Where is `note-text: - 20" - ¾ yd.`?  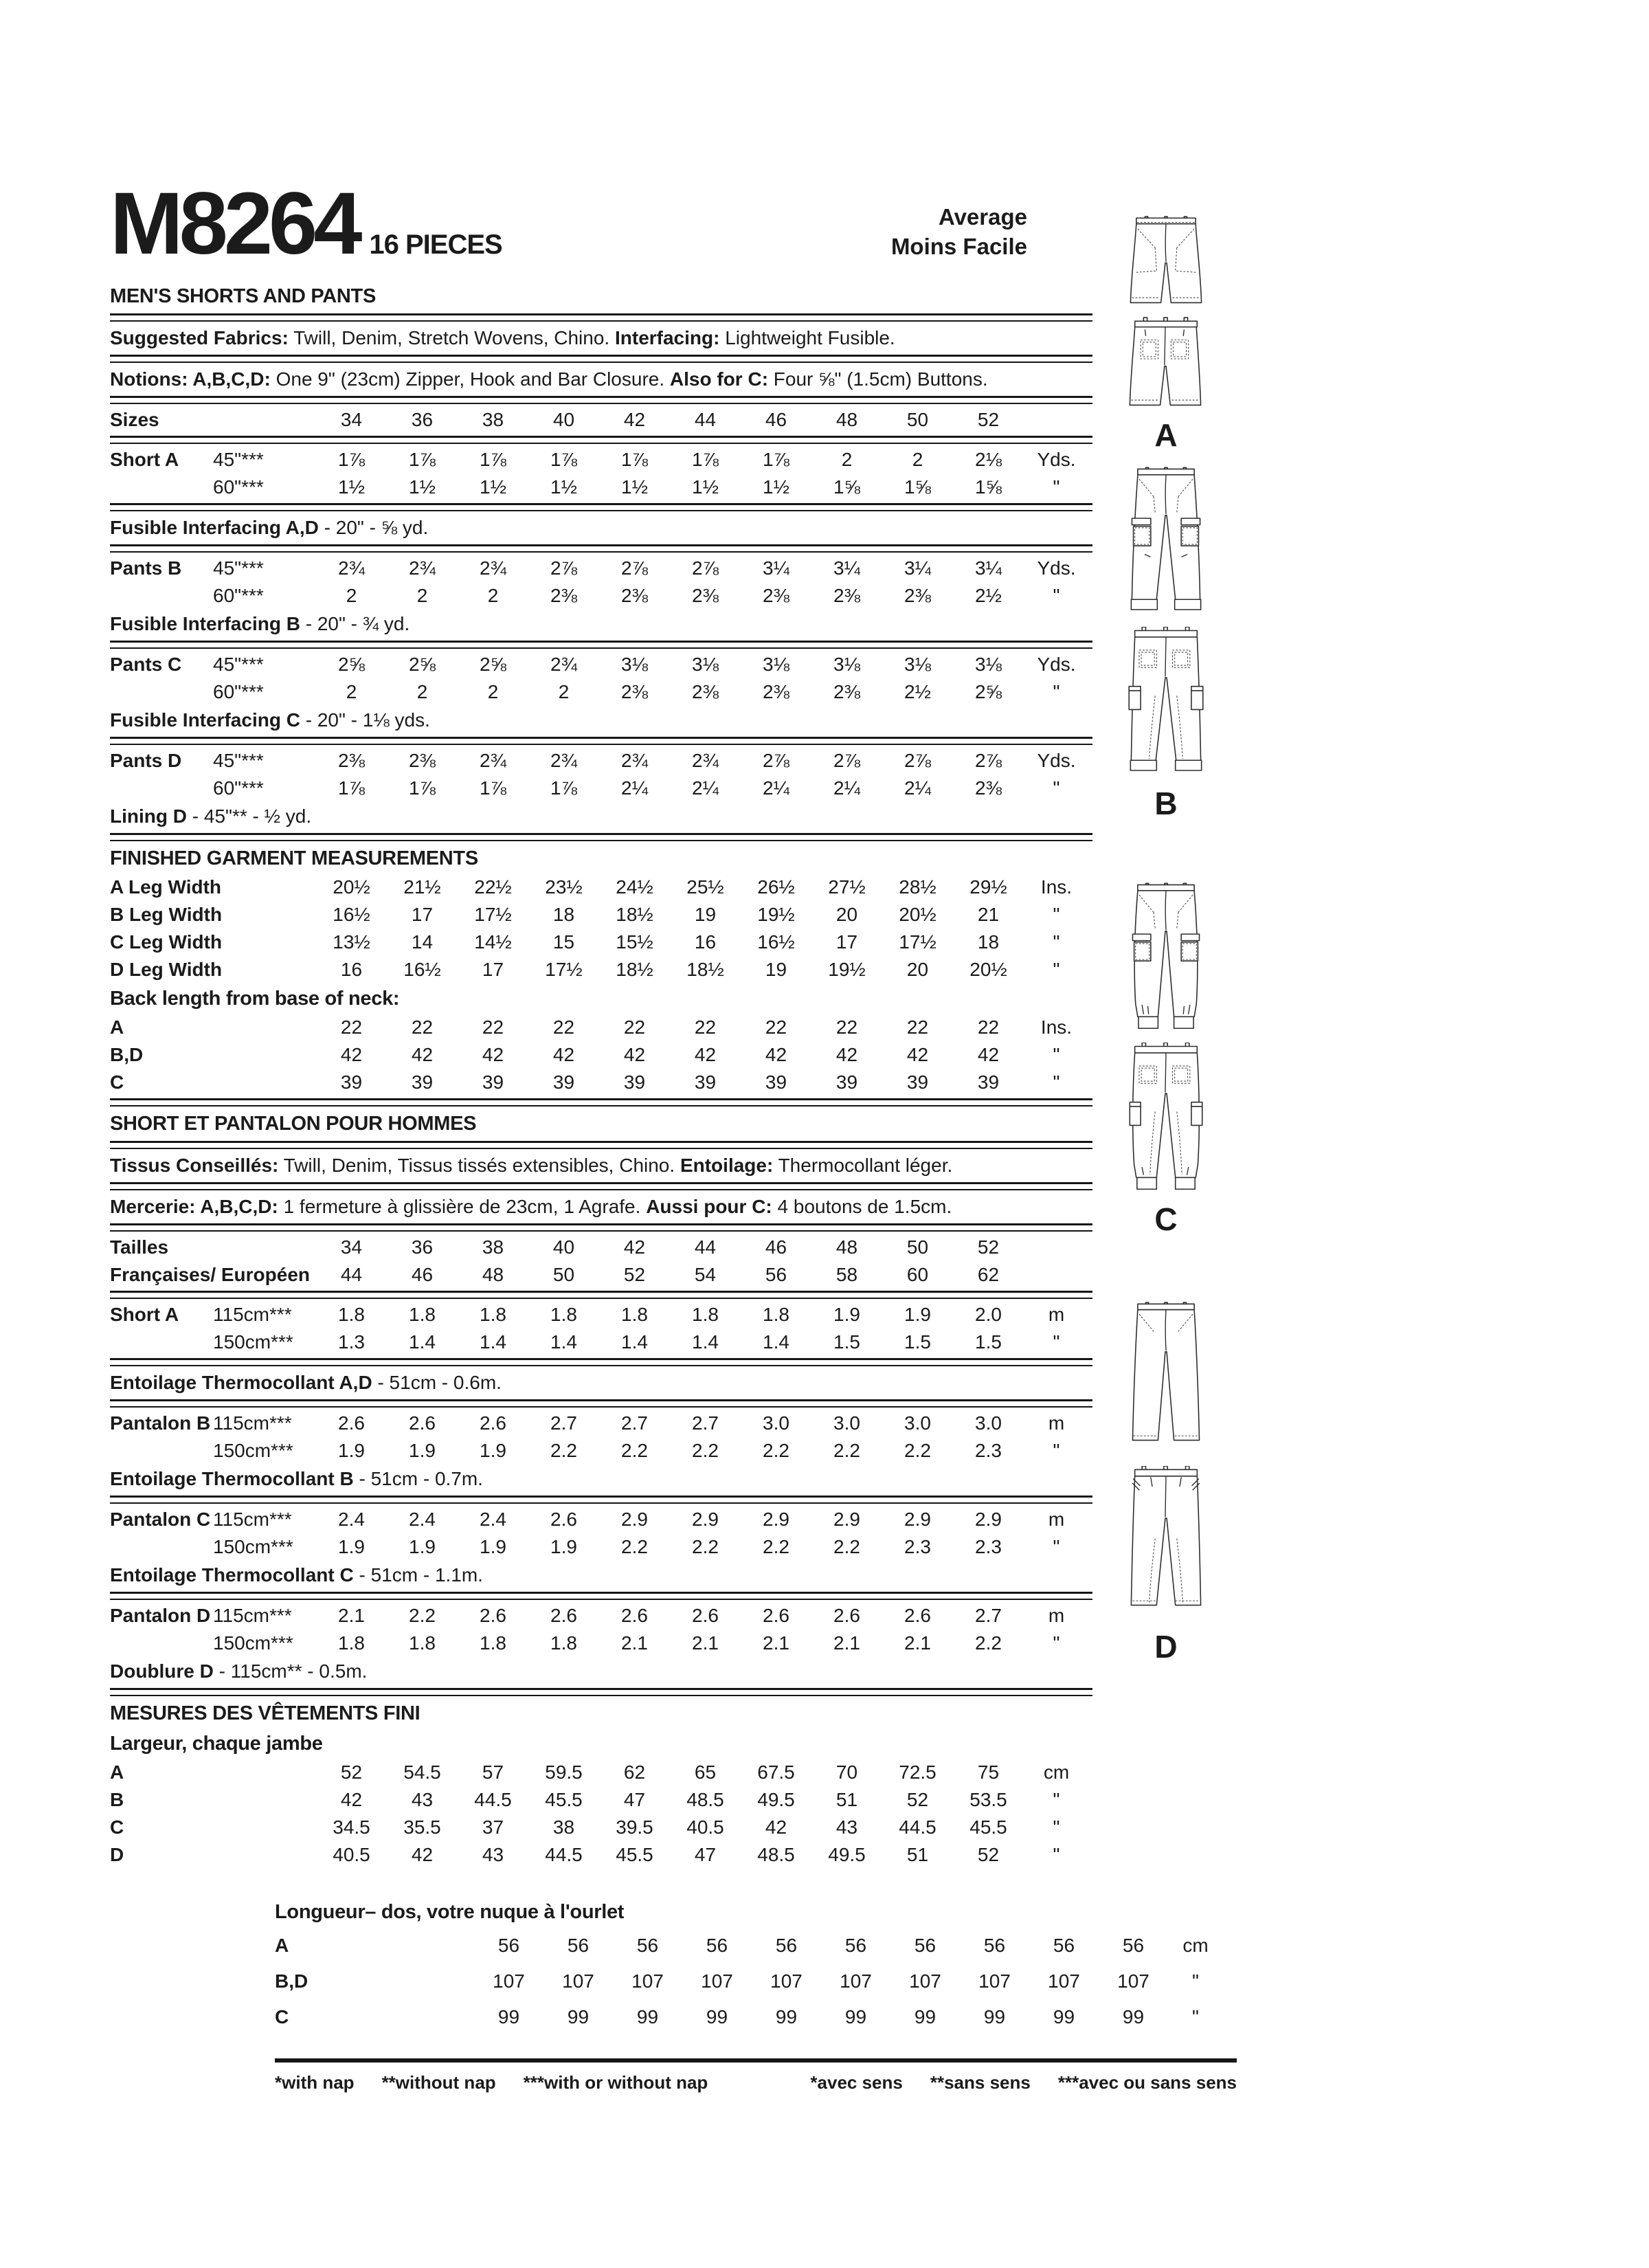 note-text: - 20" - ¾ yd. is located at coordinates (355, 623).